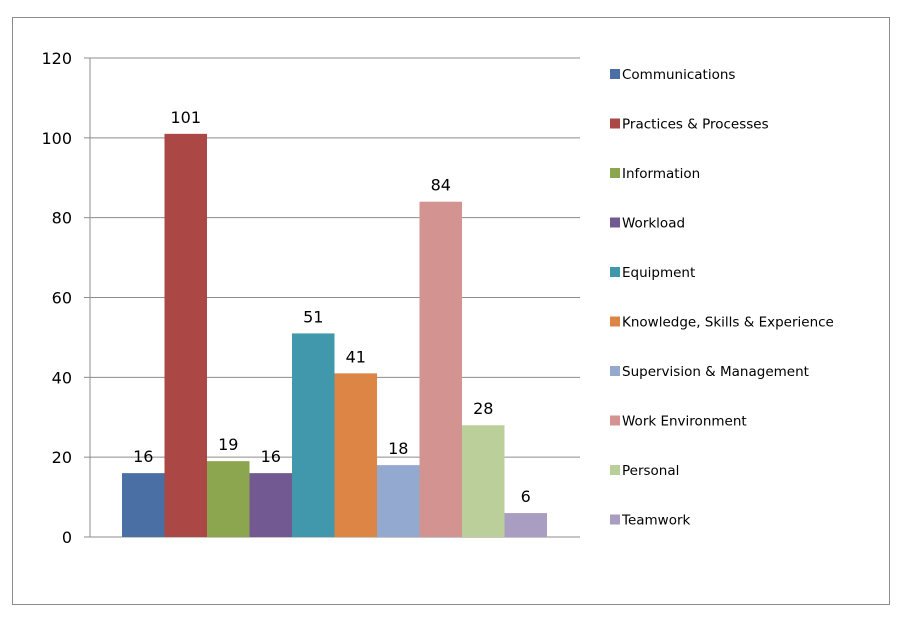  What do you see at coordinates (661, 174) in the screenshot?
I see `legend-label: Information` at bounding box center [661, 174].